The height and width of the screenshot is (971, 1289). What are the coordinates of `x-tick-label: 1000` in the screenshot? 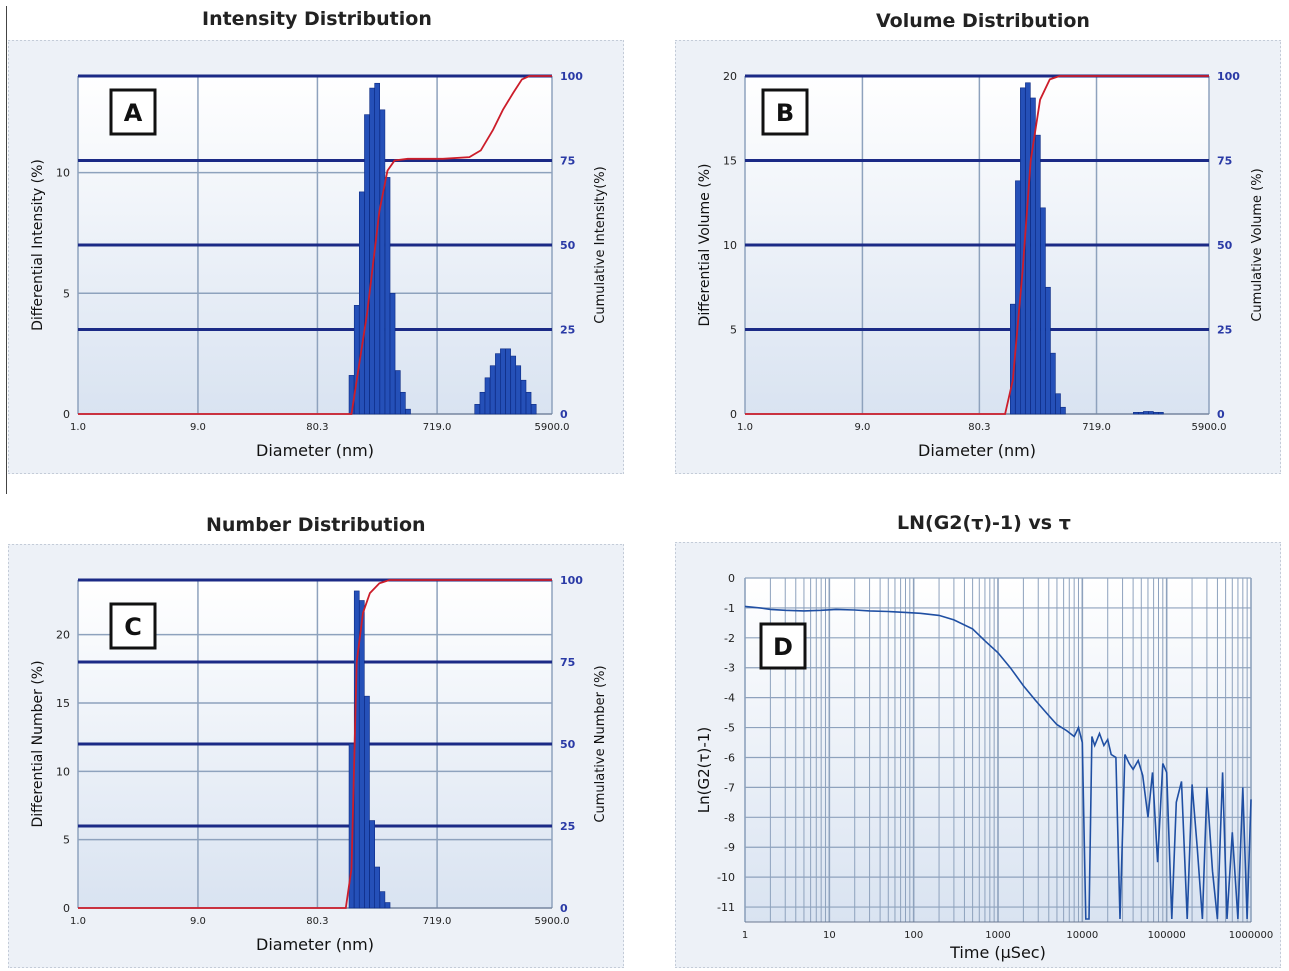 It's located at (997, 935).